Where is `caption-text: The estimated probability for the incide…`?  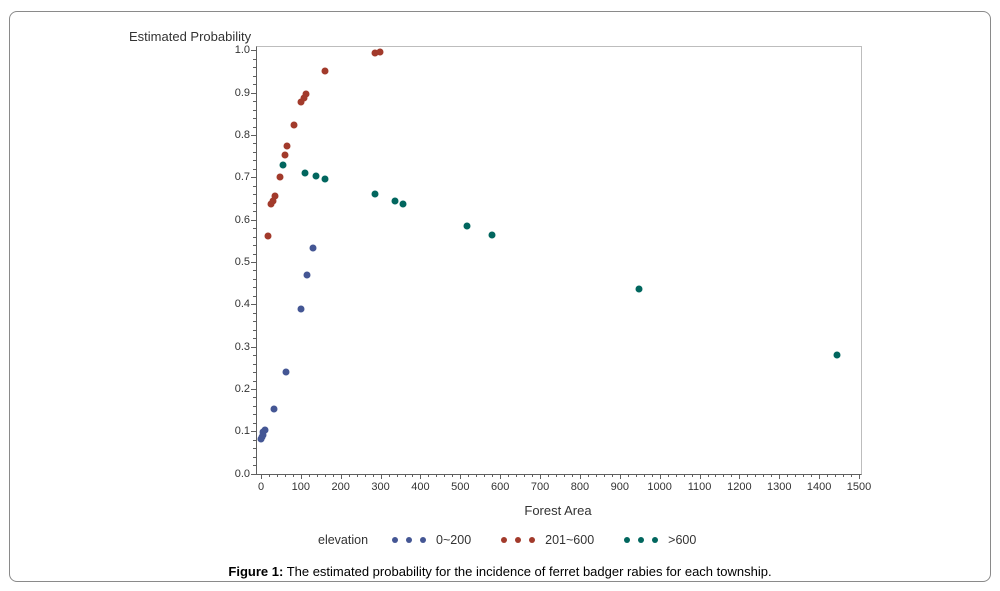 caption-text: The estimated probability for the incide… is located at coordinates (527, 571).